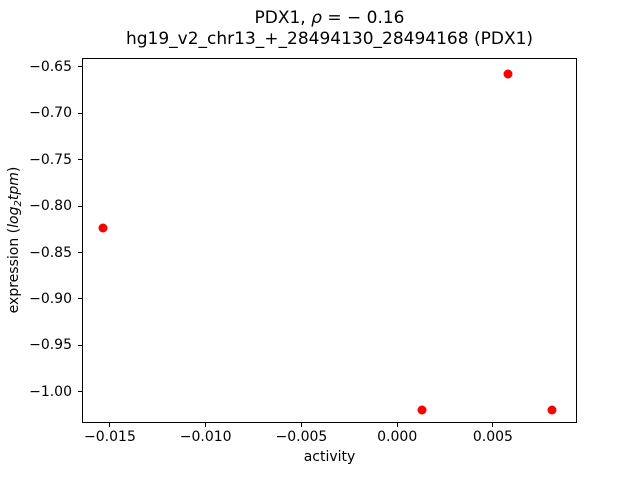 This screenshot has width=640, height=480. I want to click on x-axis-tick-label: 0.005, so click(492, 437).